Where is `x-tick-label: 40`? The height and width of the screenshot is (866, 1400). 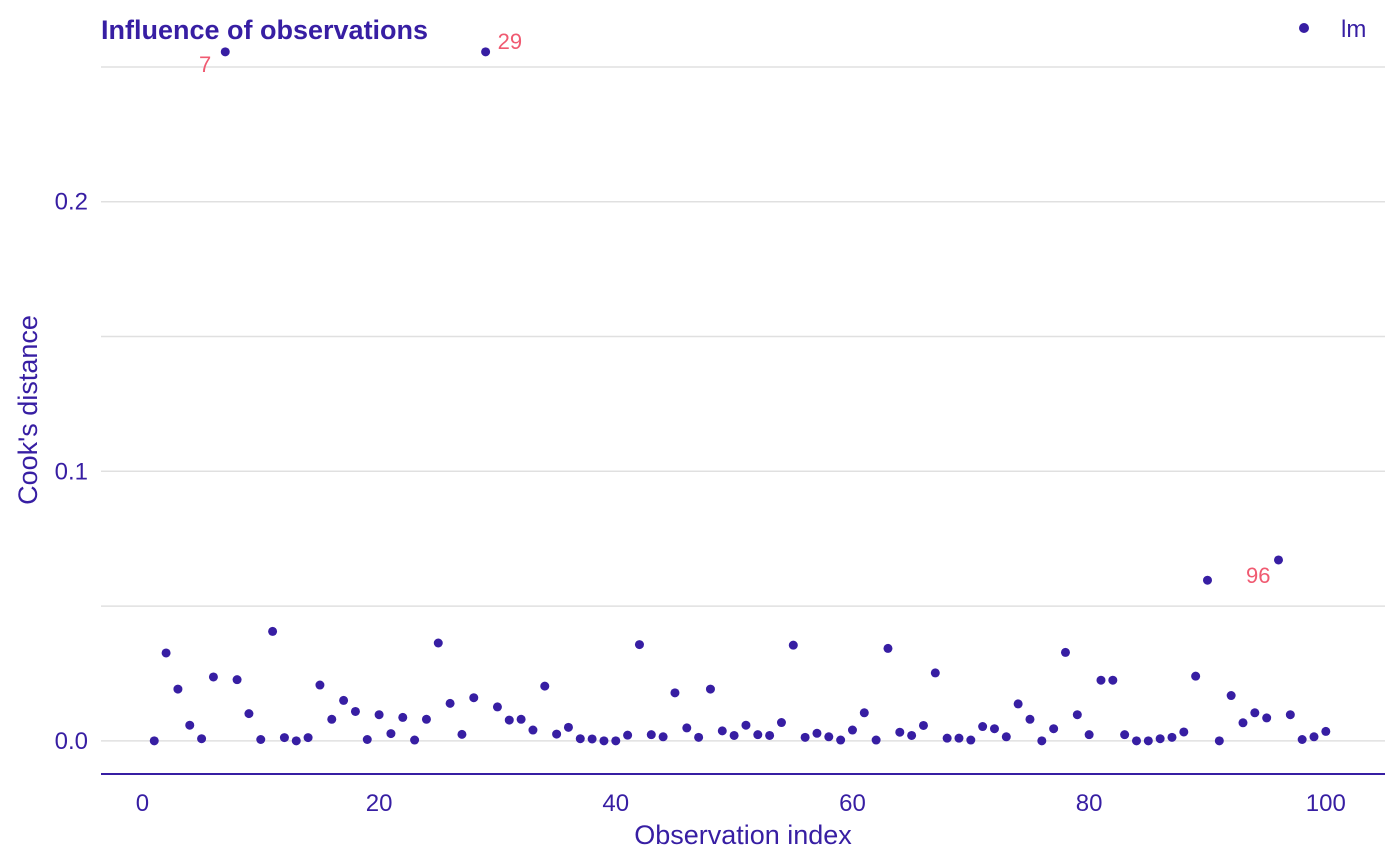 x-tick-label: 40 is located at coordinates (615, 803).